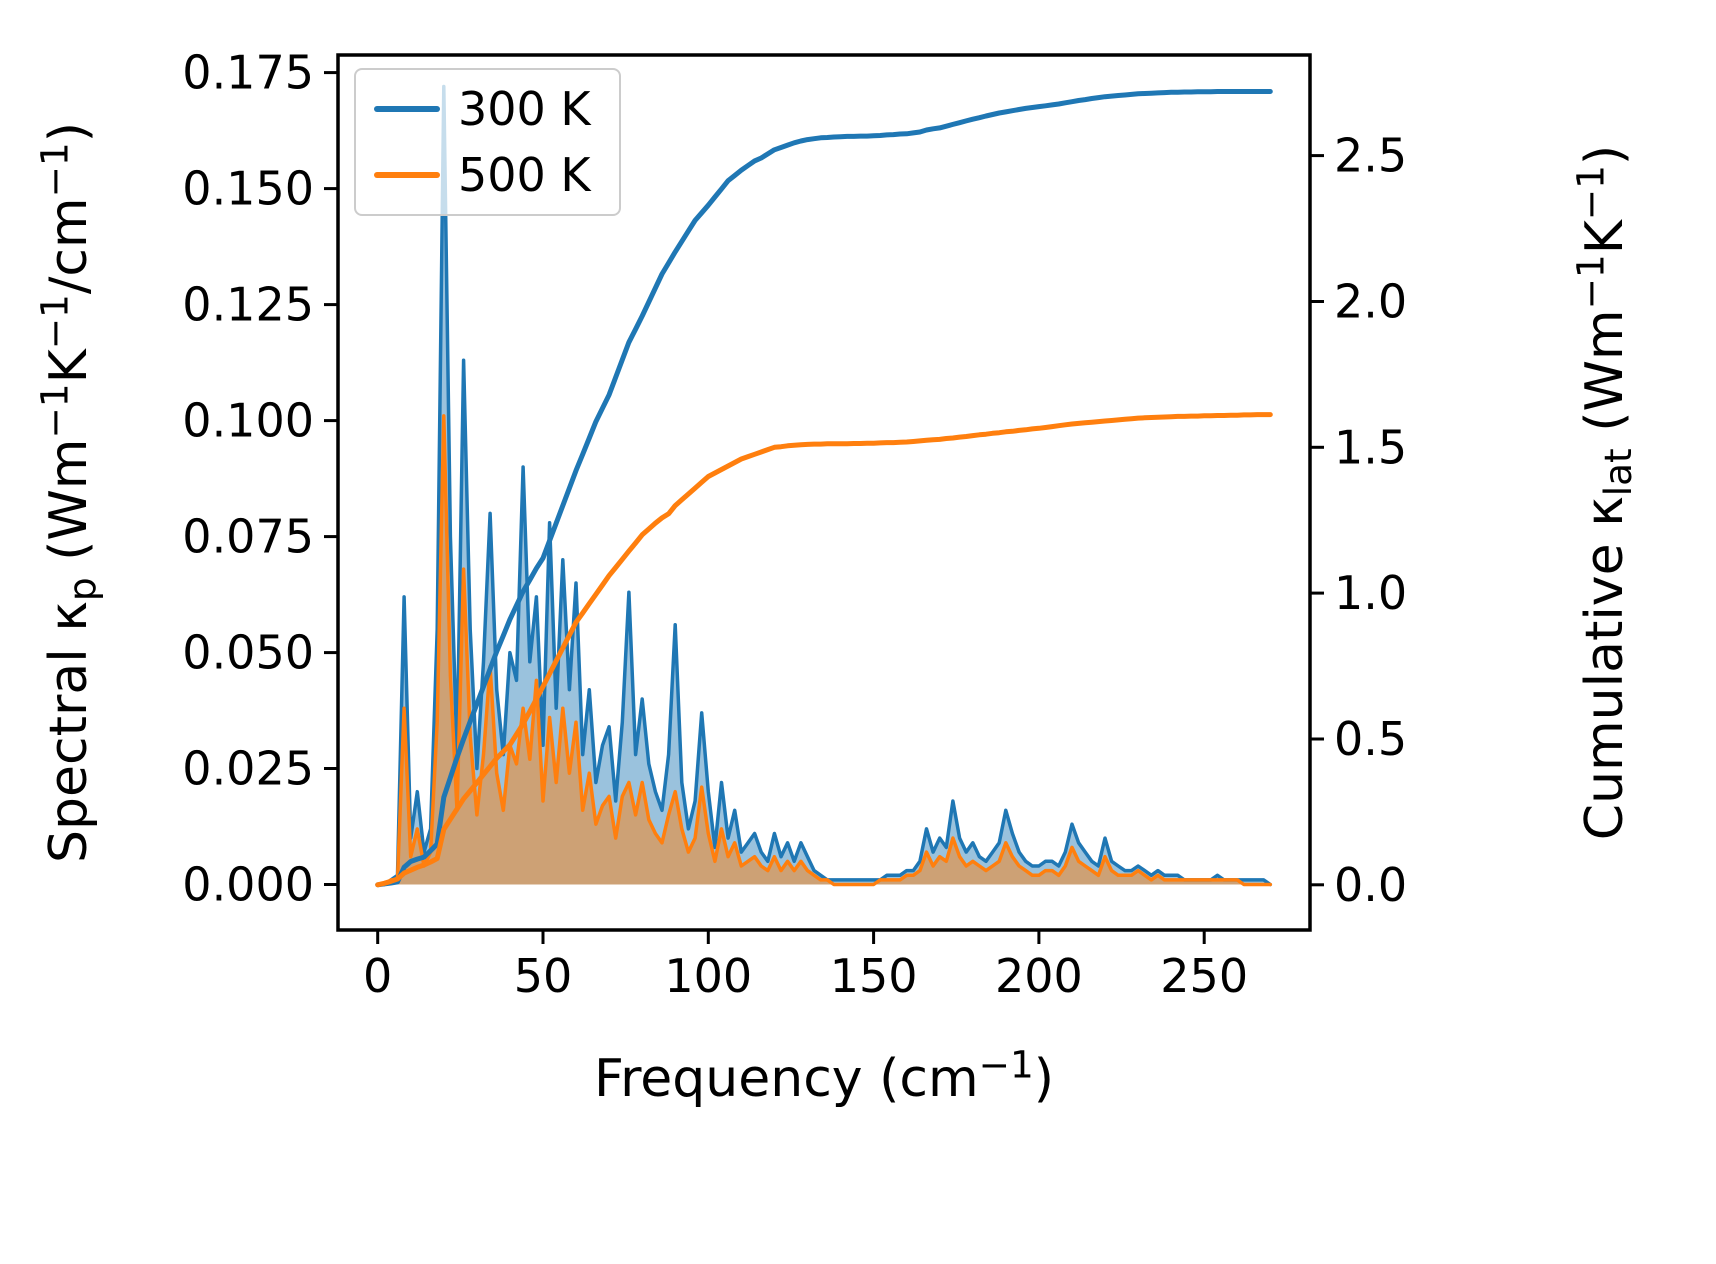 The height and width of the screenshot is (1264, 1716). I want to click on svg-text: Spectral κp (Wm−1K−1/cm−1), so click(68, 492).